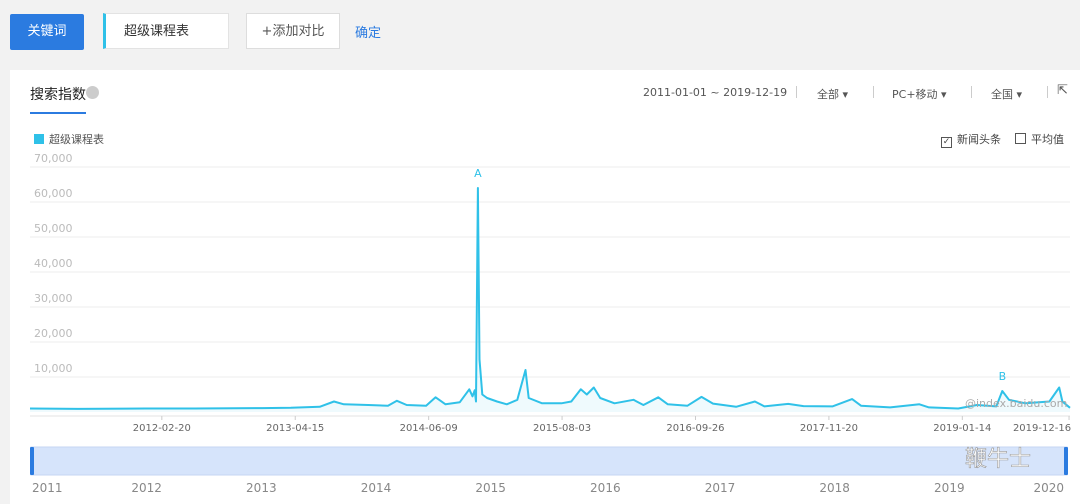 This screenshot has height=504, width=1080. Describe the element at coordinates (1047, 139) in the screenshot. I see `label: 平均值` at that location.